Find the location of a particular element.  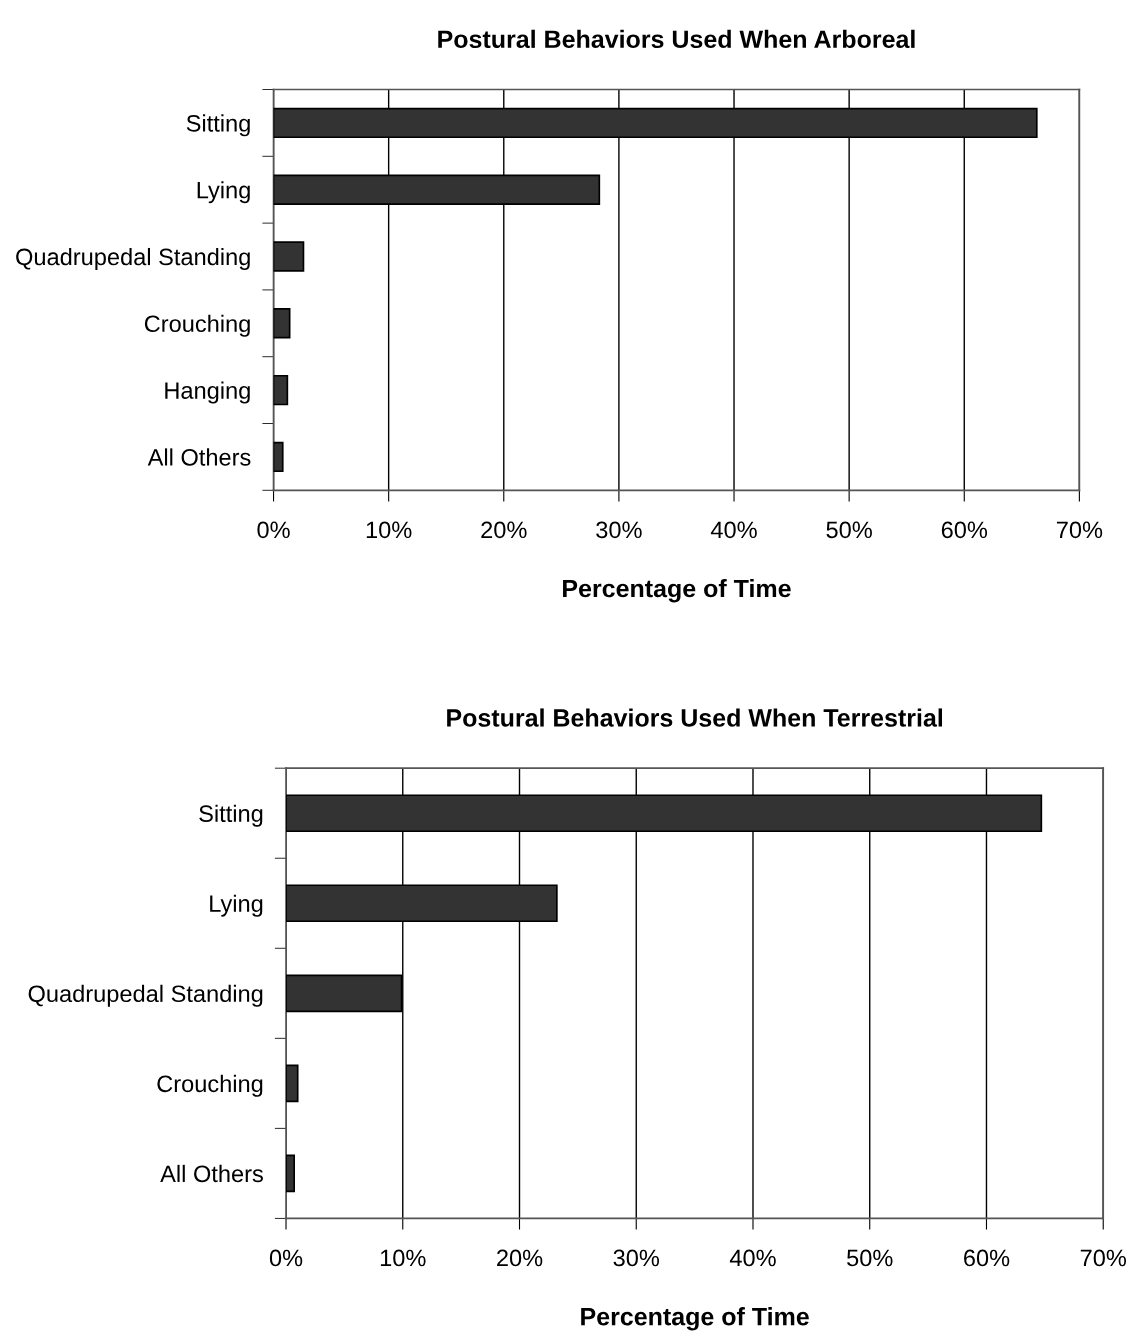

chart-title: Postural Behaviors Used When Terrestrial is located at coordinates (695, 717).